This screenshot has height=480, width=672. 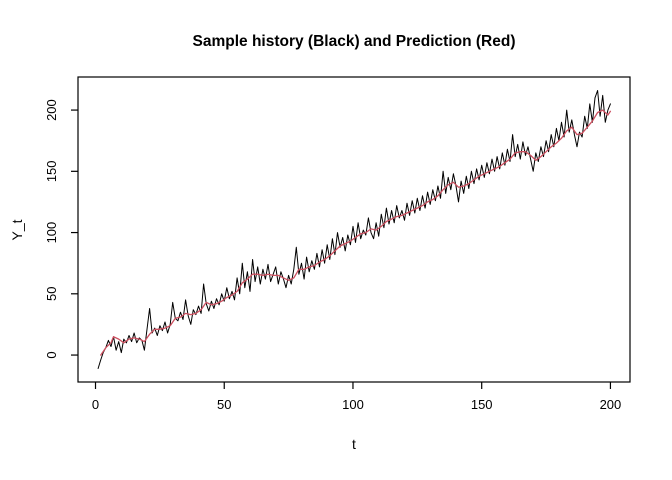 What do you see at coordinates (51, 110) in the screenshot?
I see `y-tick-label: 200` at bounding box center [51, 110].